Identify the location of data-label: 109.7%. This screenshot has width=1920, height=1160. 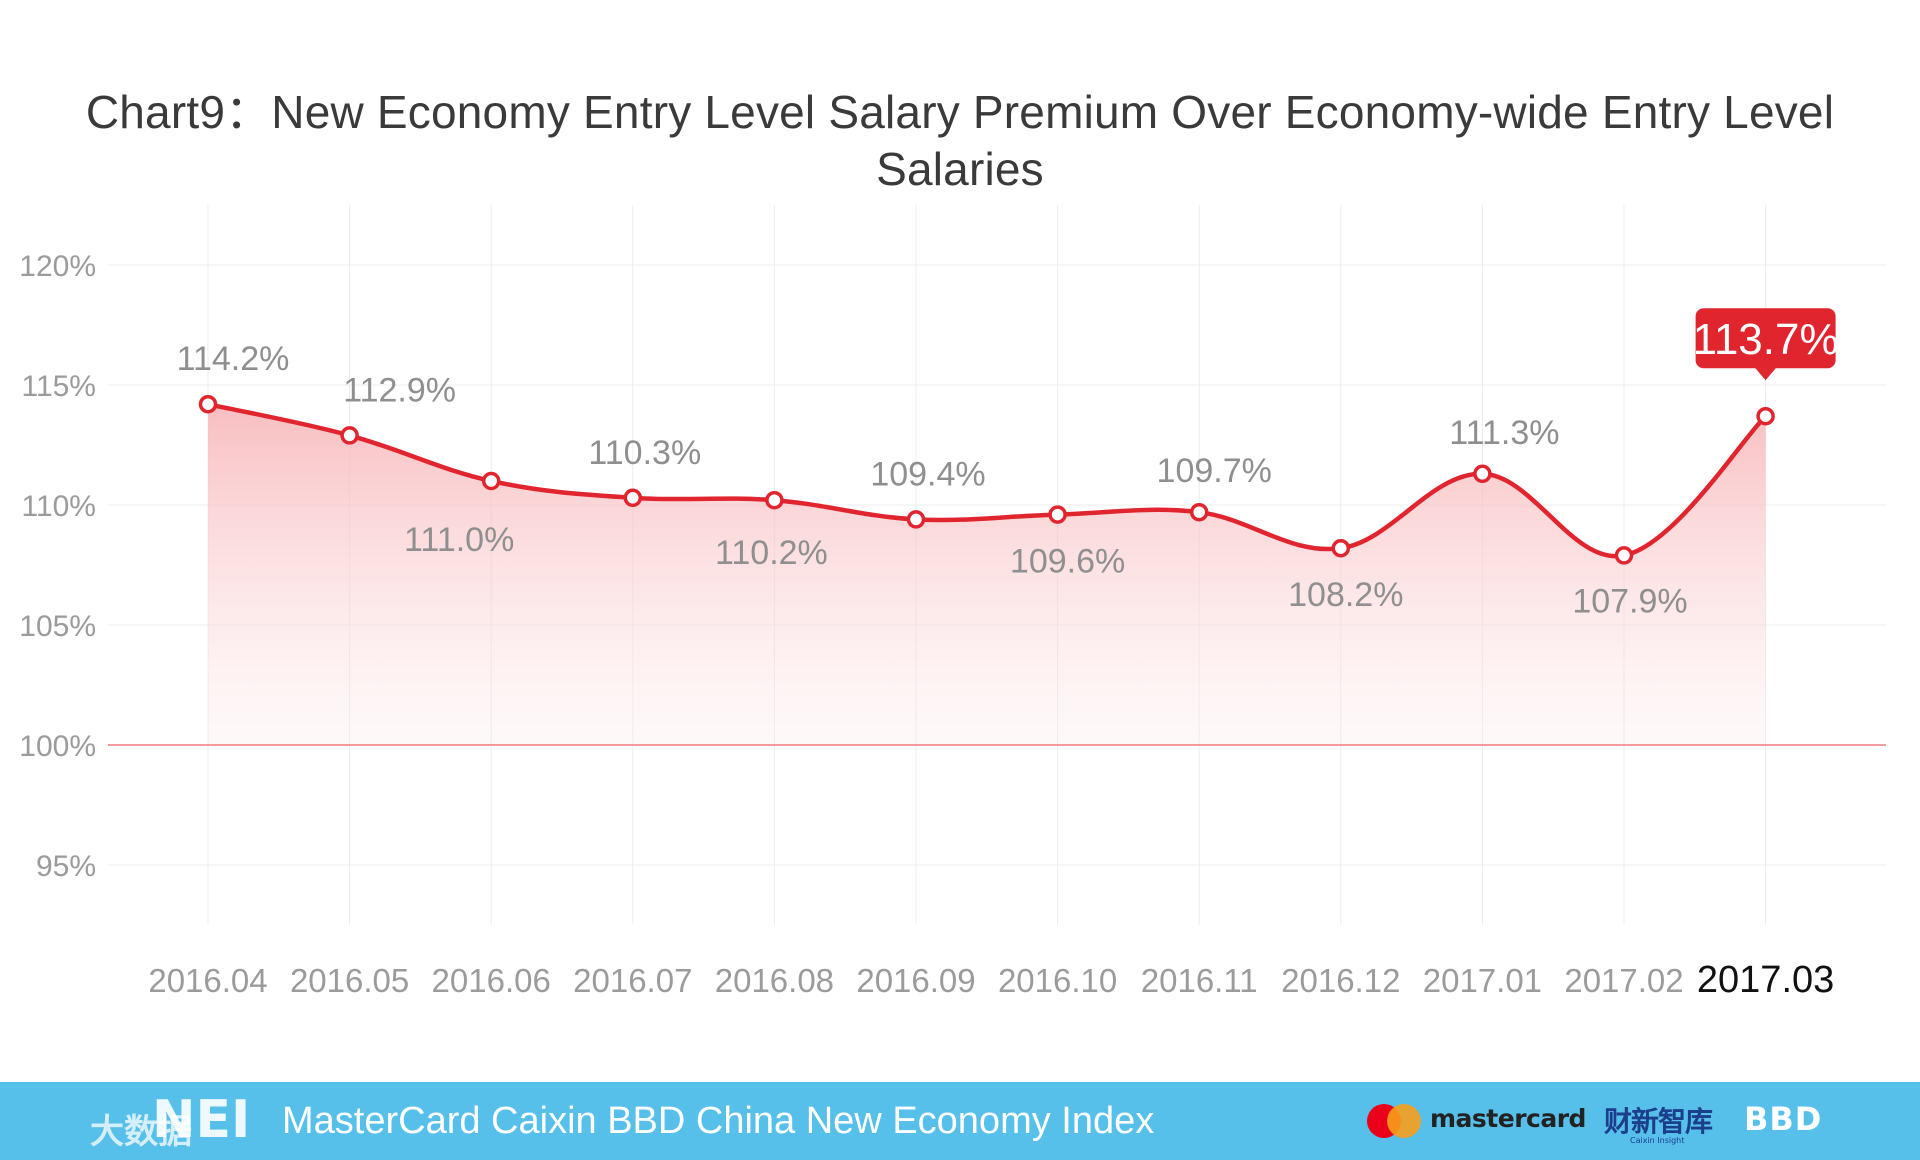
(1214, 471).